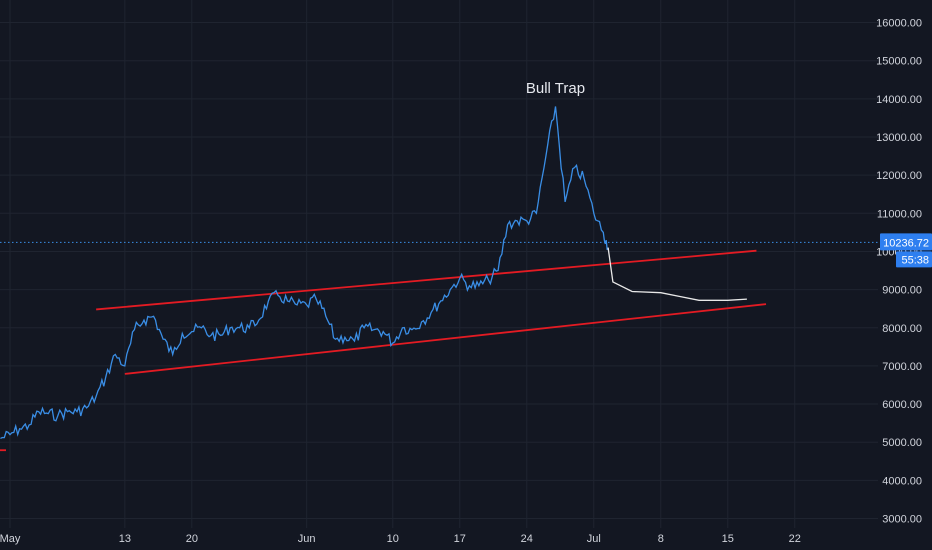  What do you see at coordinates (460, 539) in the screenshot?
I see `x-tick-label: 17` at bounding box center [460, 539].